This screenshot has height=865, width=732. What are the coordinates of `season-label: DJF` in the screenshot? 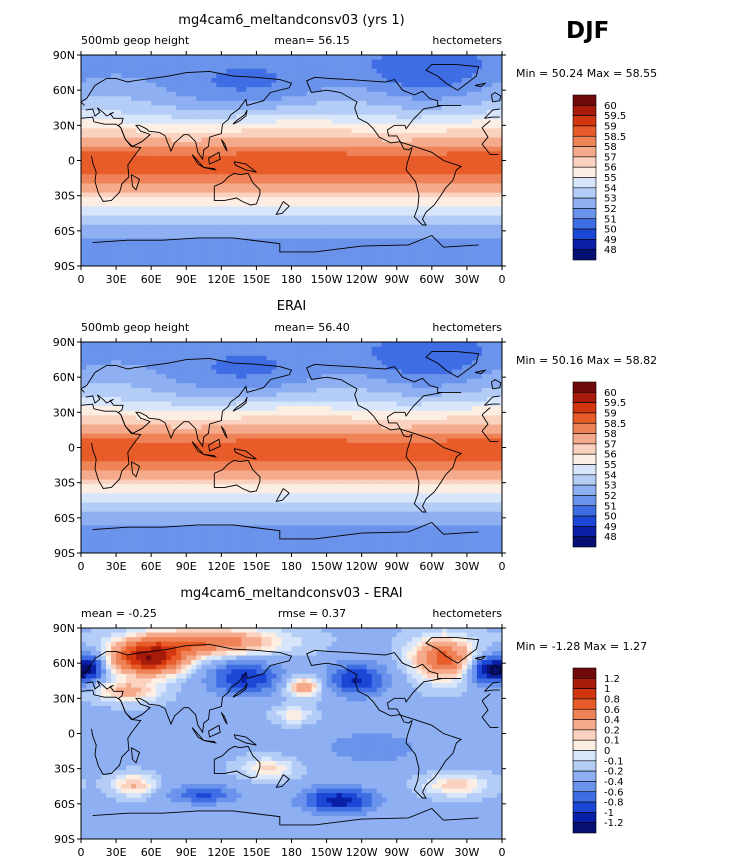 It's located at (587, 31).